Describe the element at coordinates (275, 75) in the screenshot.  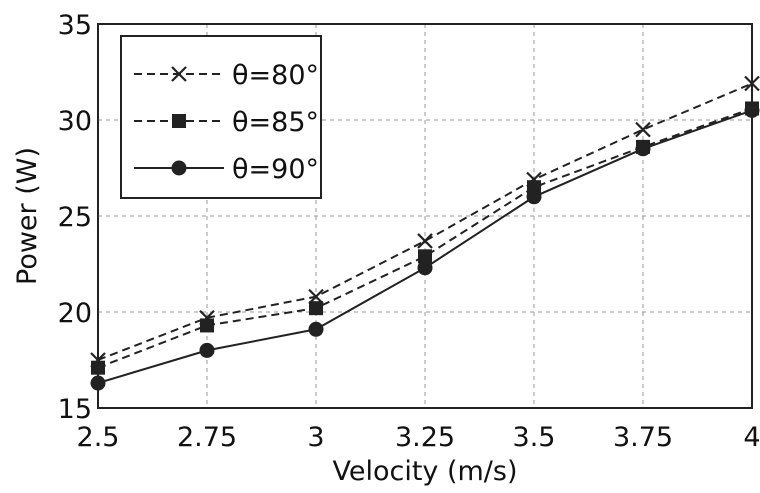
I see `legend-label: θ=80°` at that location.